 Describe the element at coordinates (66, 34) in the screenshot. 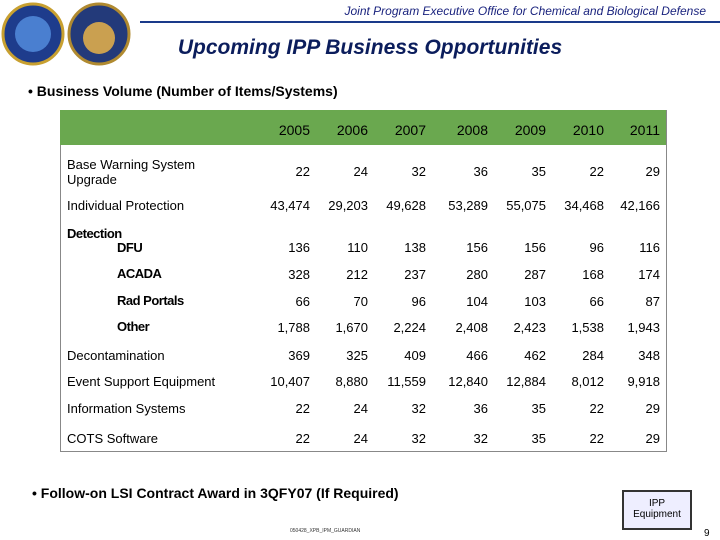

I see `logos` at that location.